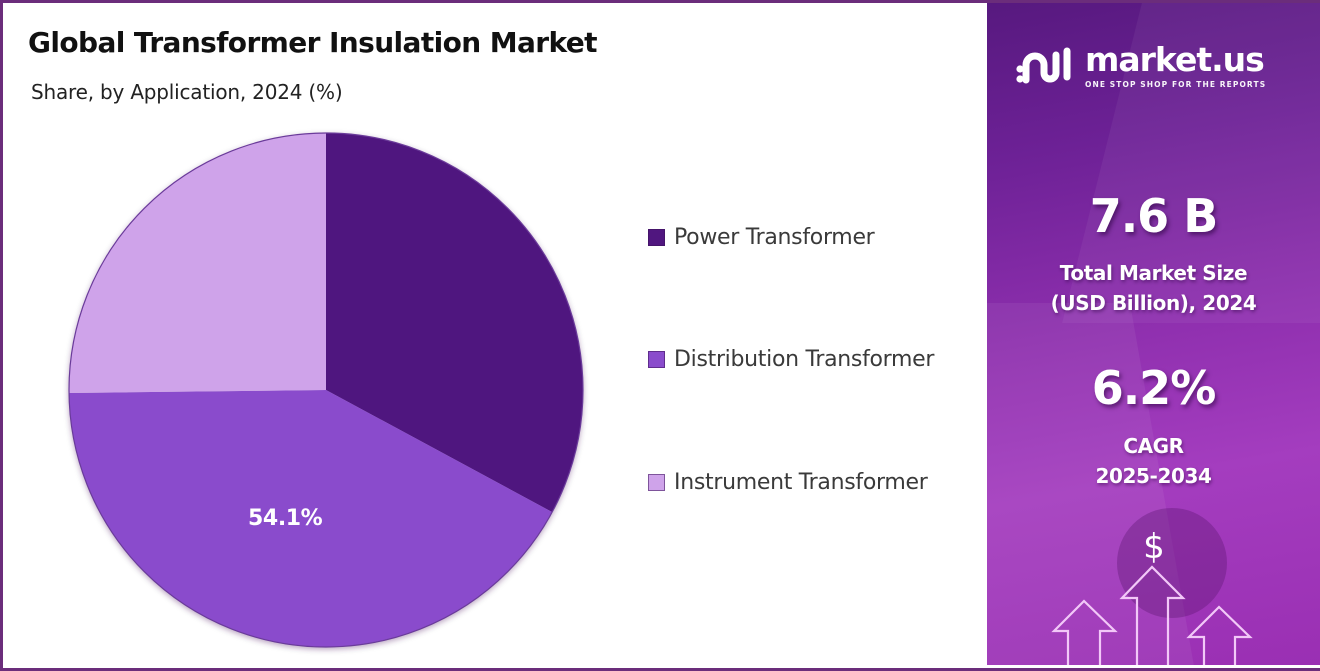 This screenshot has width=1320, height=671. I want to click on legend-label: Instrument Transformer, so click(801, 482).